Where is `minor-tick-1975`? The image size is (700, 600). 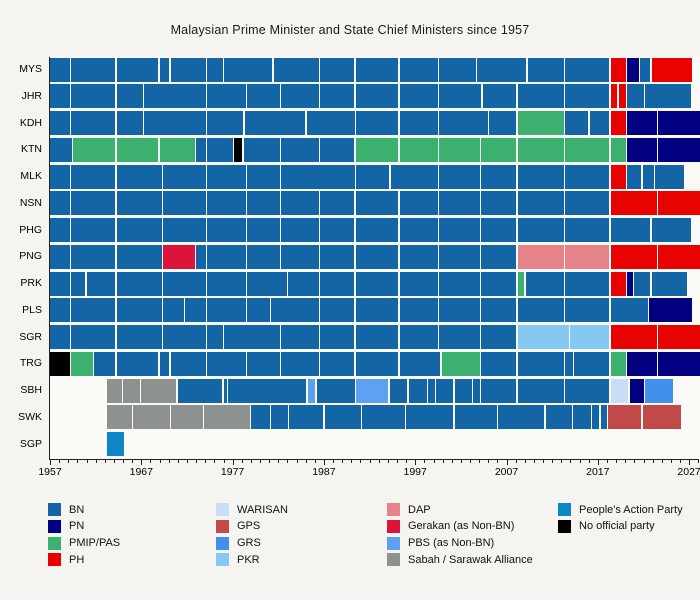
minor-tick-1975 is located at coordinates (215, 461).